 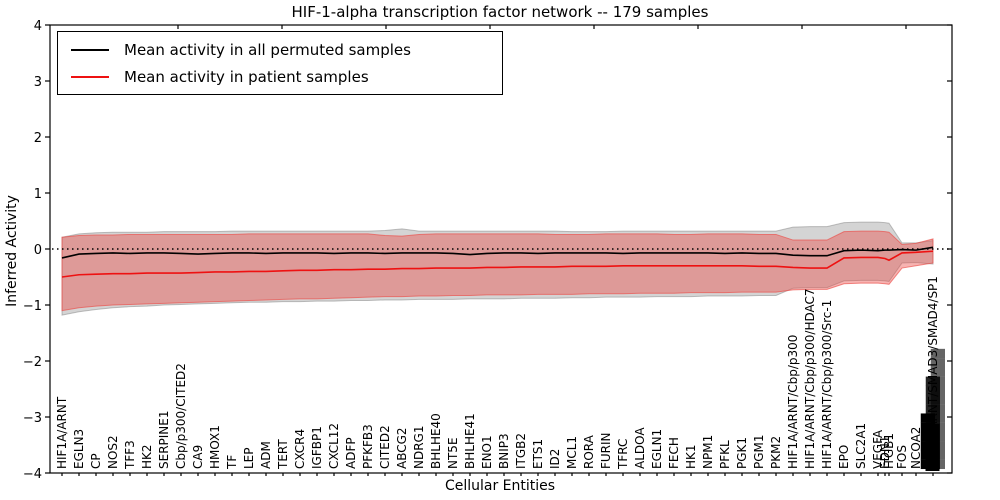 I want to click on x-tick-label: NDRG1, so click(x=419, y=448).